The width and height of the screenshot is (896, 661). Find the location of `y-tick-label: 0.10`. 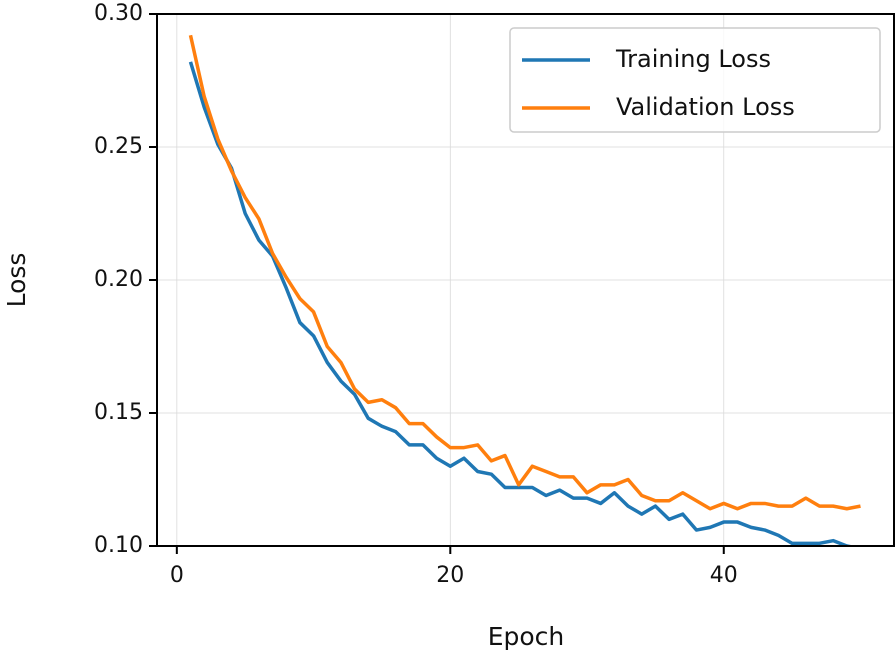

y-tick-label: 0.10 is located at coordinates (118, 545).